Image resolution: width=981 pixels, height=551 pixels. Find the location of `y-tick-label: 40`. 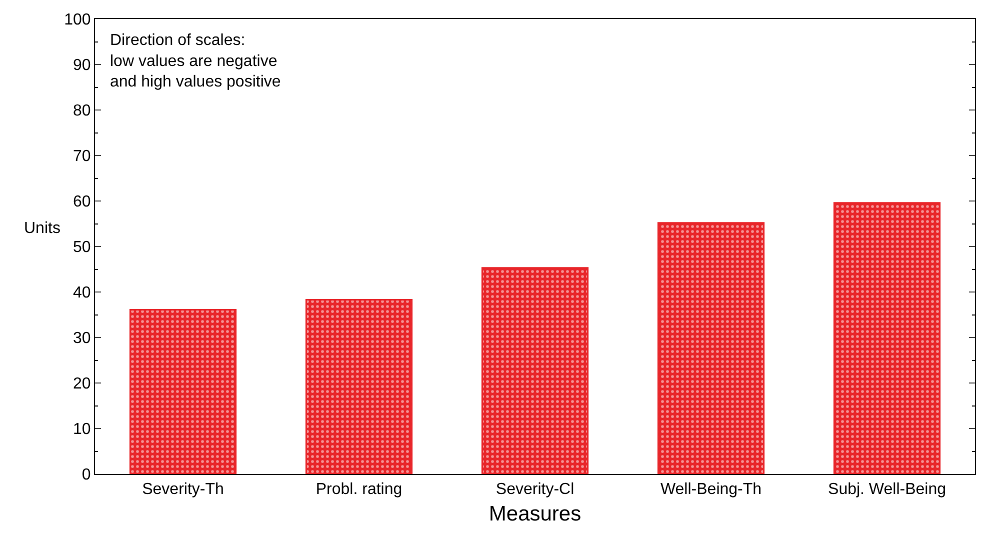

y-tick-label: 40 is located at coordinates (82, 293).